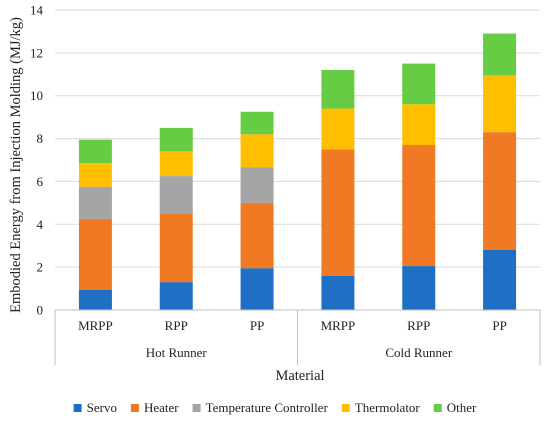  What do you see at coordinates (388, 407) in the screenshot?
I see `legend-label: Thermolator` at bounding box center [388, 407].